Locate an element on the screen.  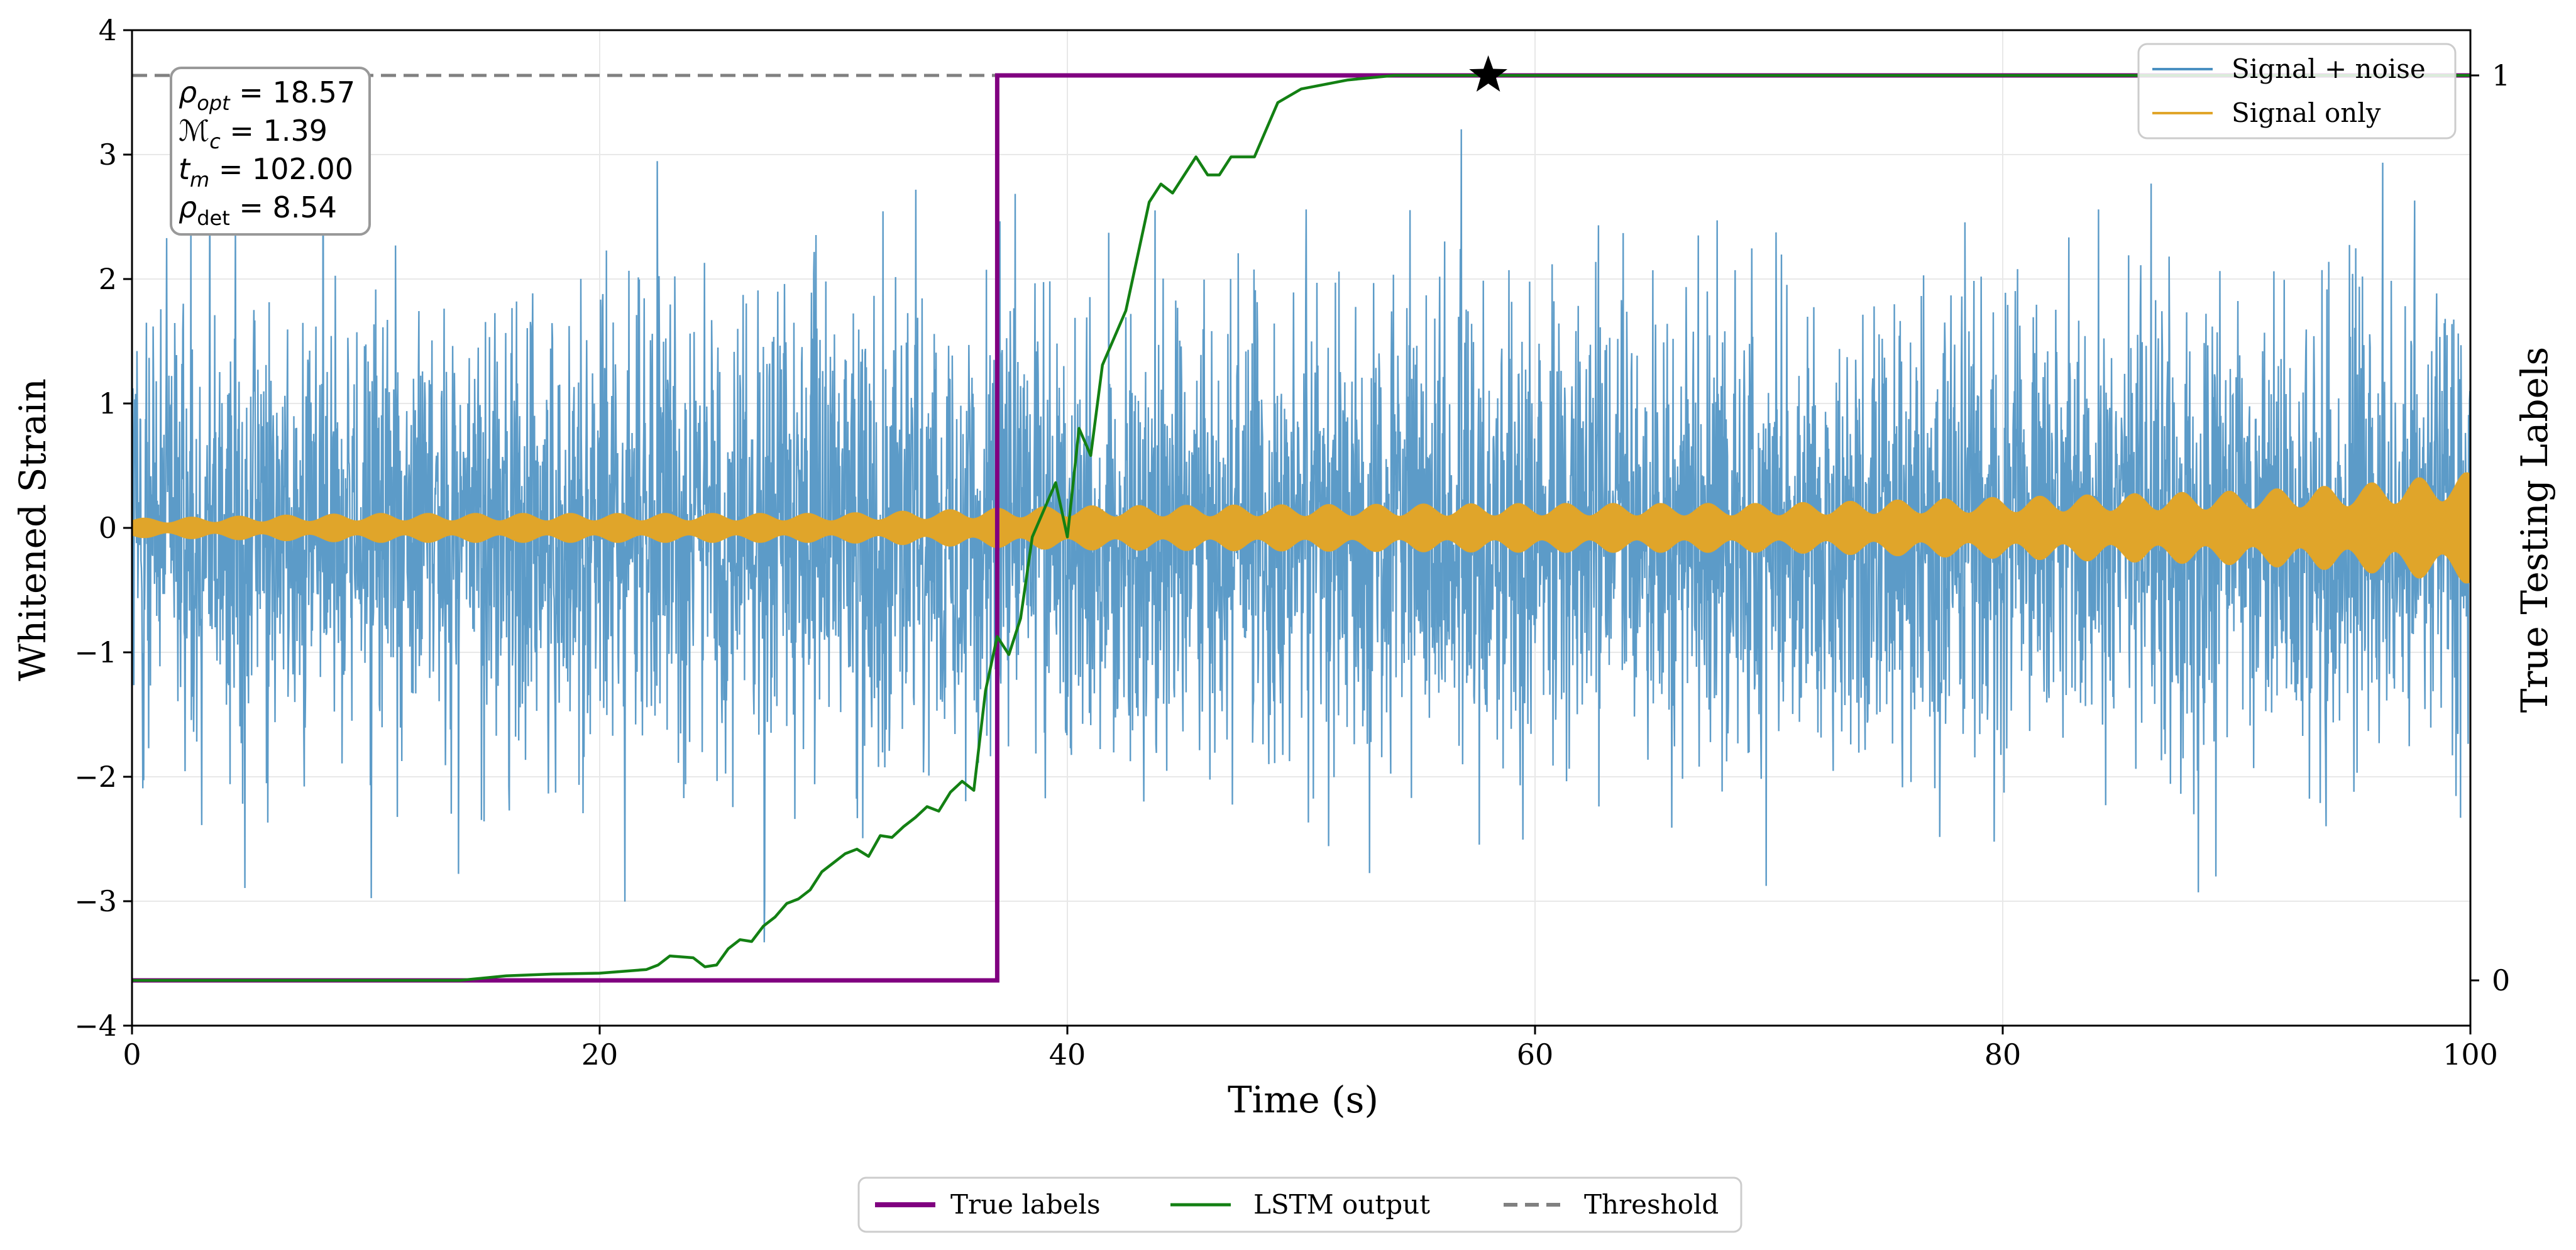
annotation-chirp-mass: ℳc = 1.39 is located at coordinates (254, 133).